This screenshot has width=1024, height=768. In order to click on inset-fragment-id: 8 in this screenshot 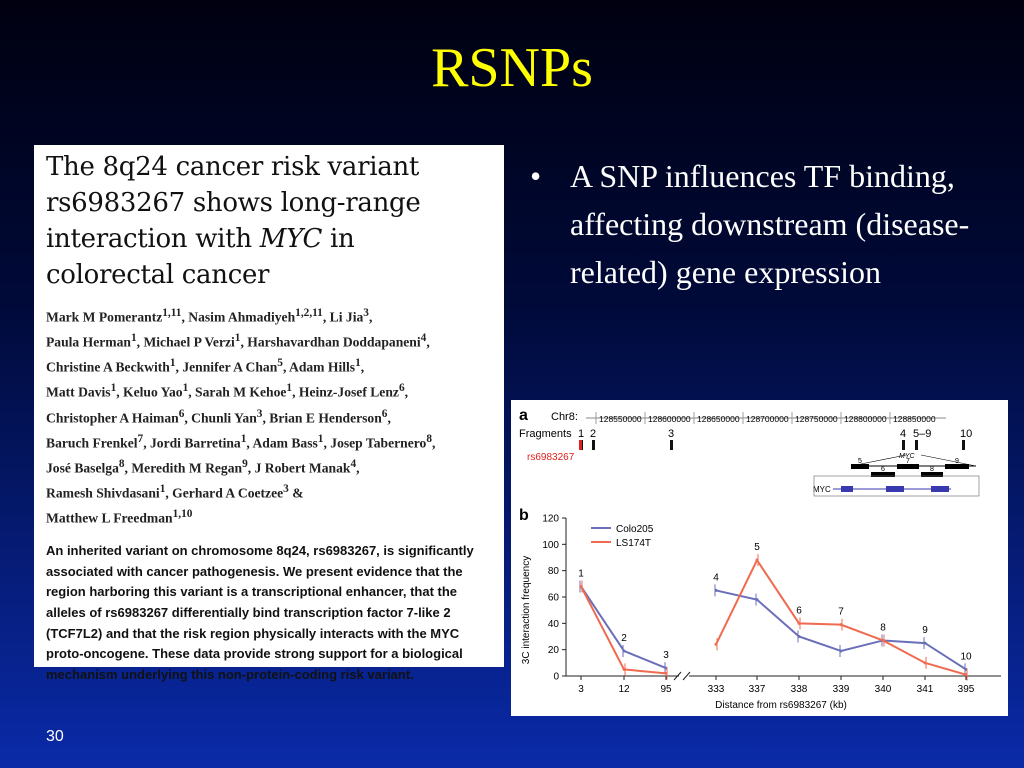, I will do `click(932, 469)`.